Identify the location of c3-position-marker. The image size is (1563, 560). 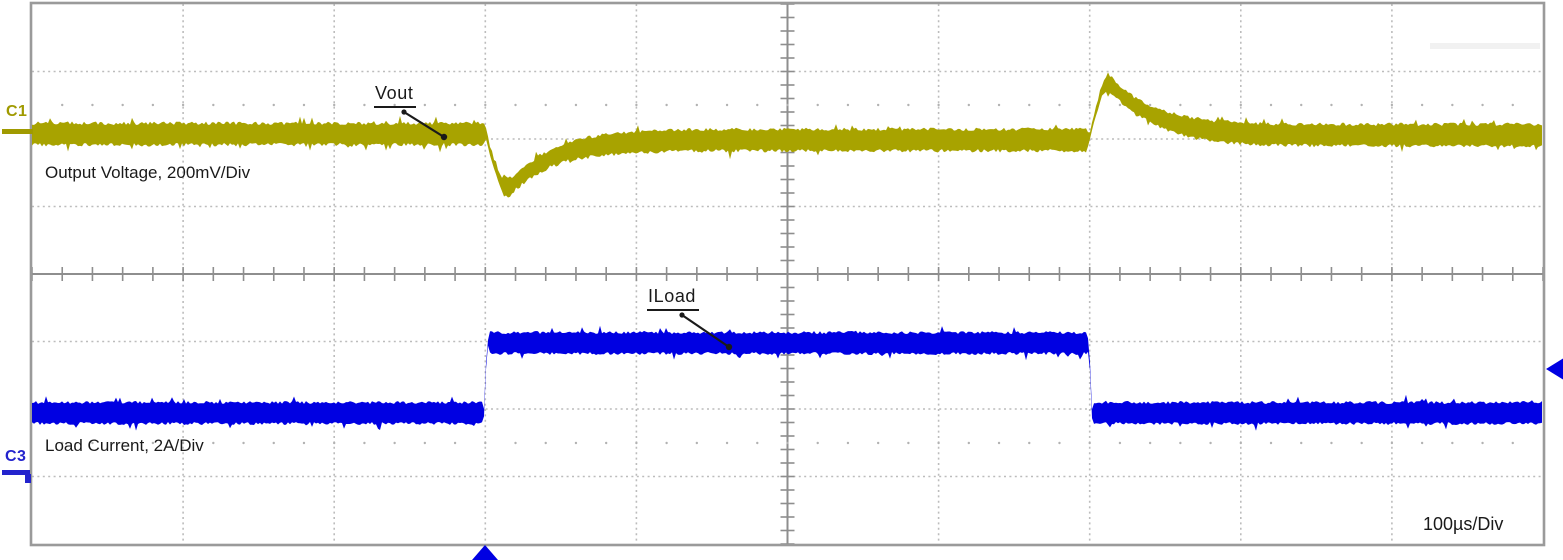
(16, 472).